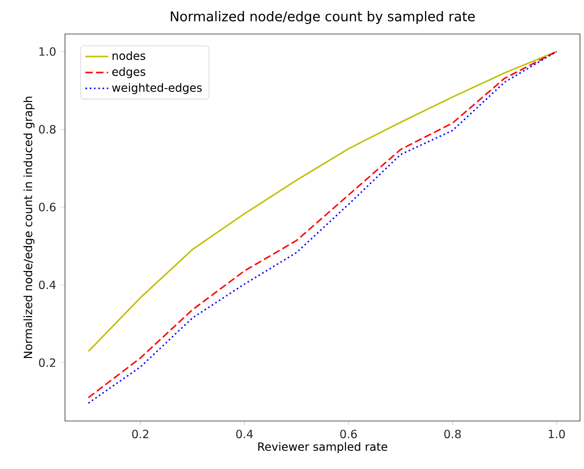  What do you see at coordinates (140, 434) in the screenshot?
I see `x-tick-label: 0.2` at bounding box center [140, 434].